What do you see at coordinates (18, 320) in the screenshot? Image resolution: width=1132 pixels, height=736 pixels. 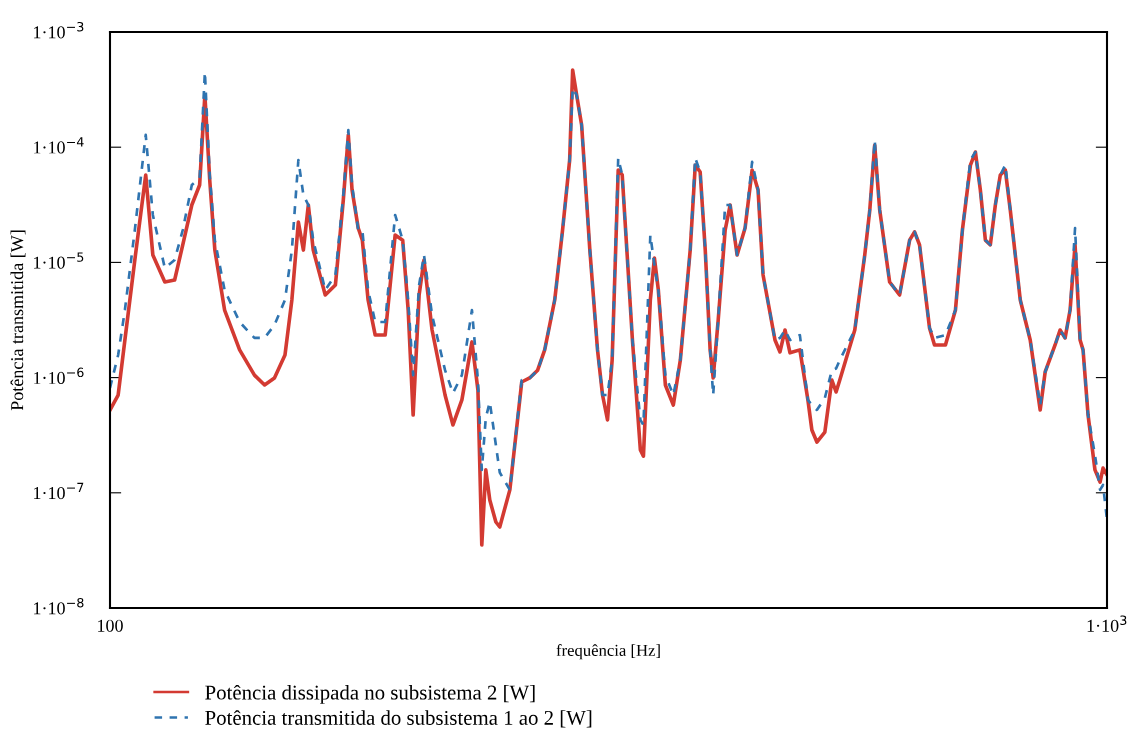 I see `y-axis-title: Potência transmitida [W]` at bounding box center [18, 320].